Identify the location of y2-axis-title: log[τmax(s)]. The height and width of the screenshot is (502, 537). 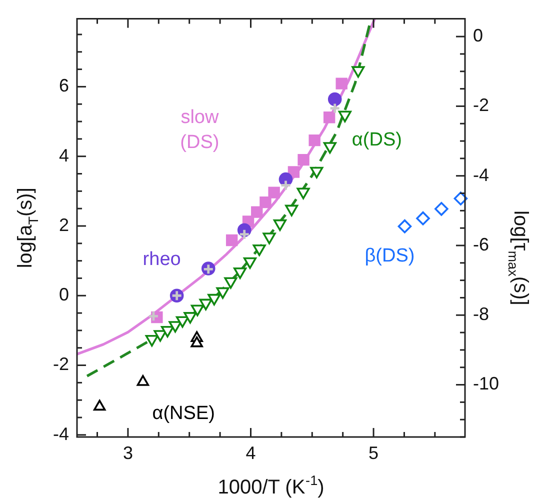
(518, 258).